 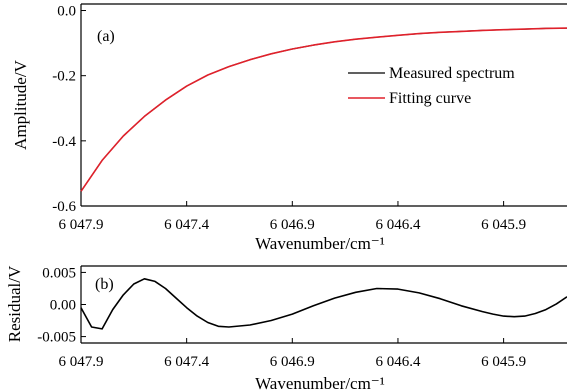 What do you see at coordinates (320, 243) in the screenshot?
I see `panel-a-x-axis-label: Wavenumber/cm⁻¹` at bounding box center [320, 243].